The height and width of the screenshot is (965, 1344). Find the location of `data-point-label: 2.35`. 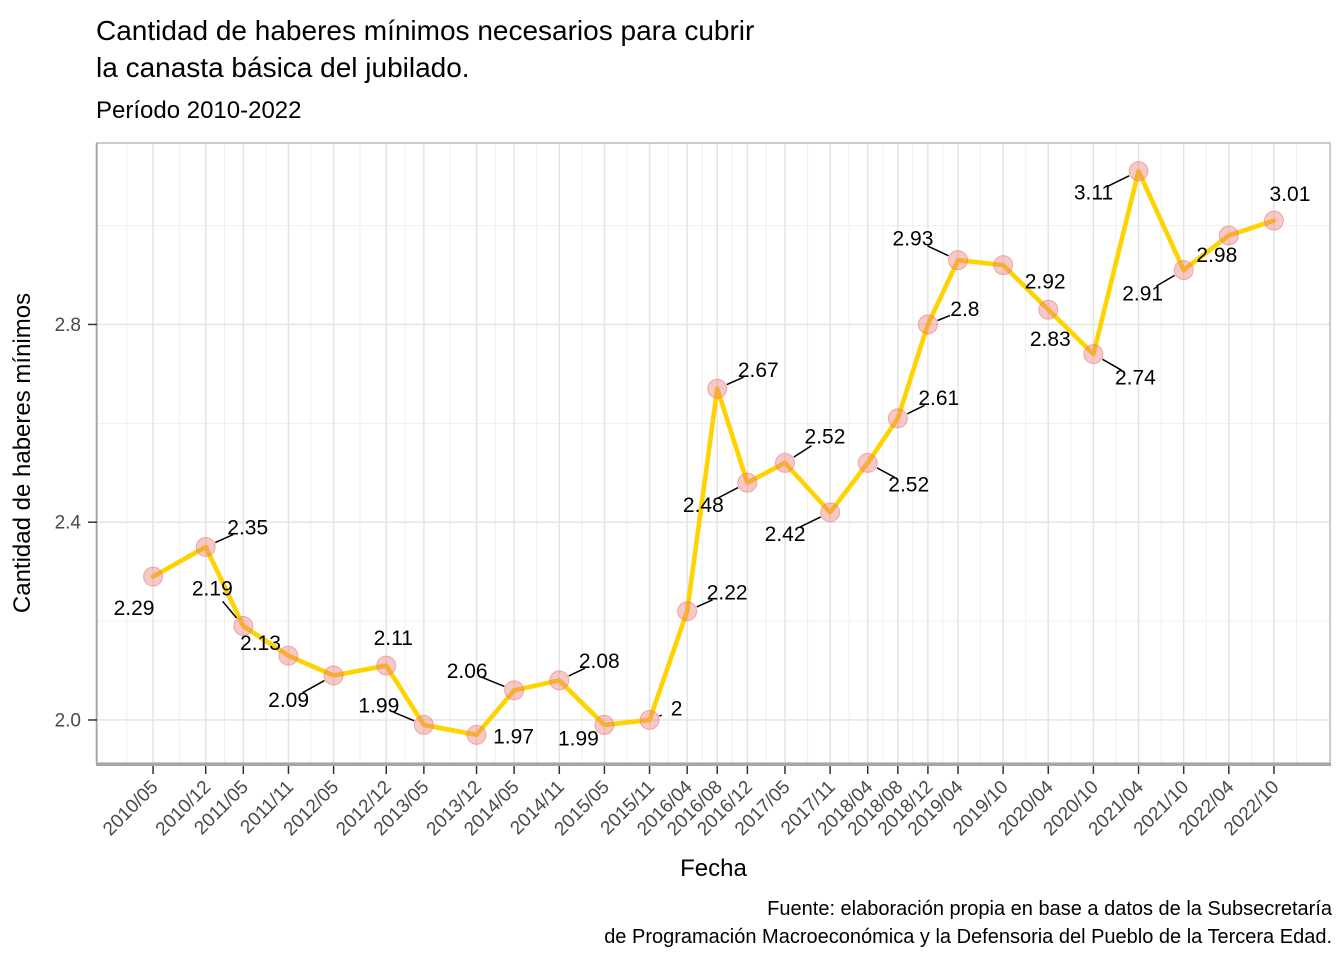

data-point-label: 2.35 is located at coordinates (247, 527).